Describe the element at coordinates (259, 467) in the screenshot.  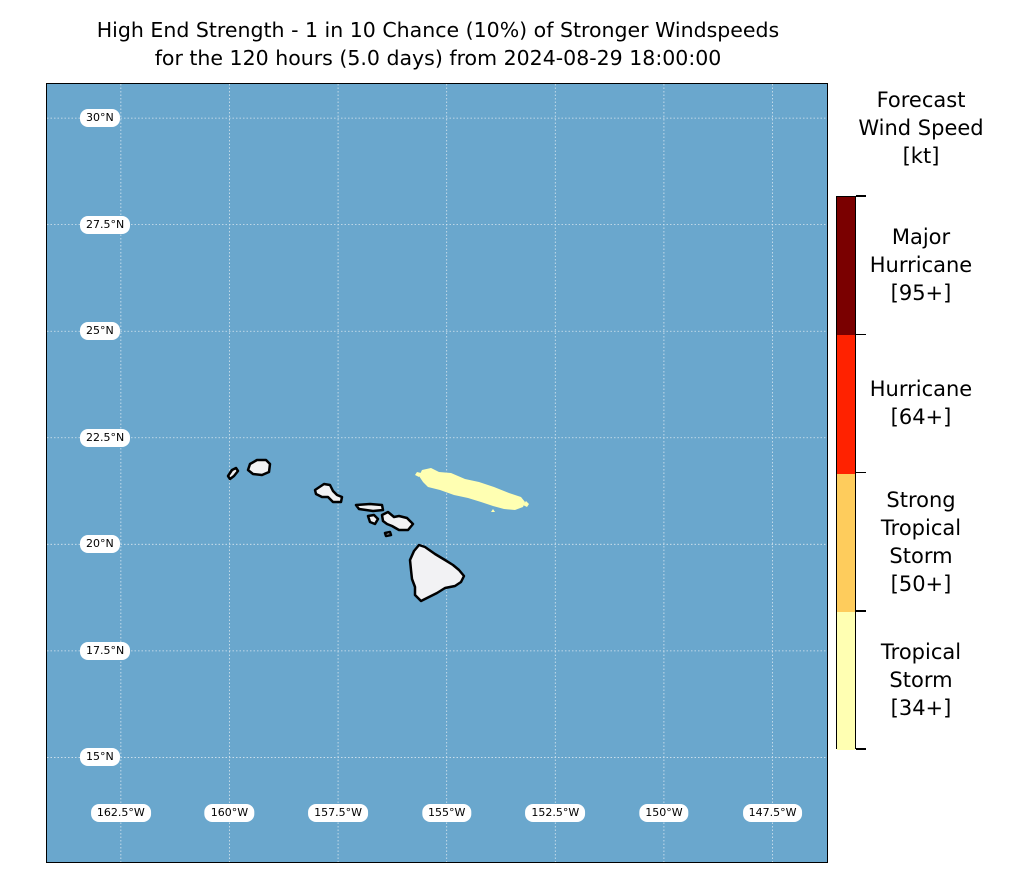
I see `island-kauai` at that location.